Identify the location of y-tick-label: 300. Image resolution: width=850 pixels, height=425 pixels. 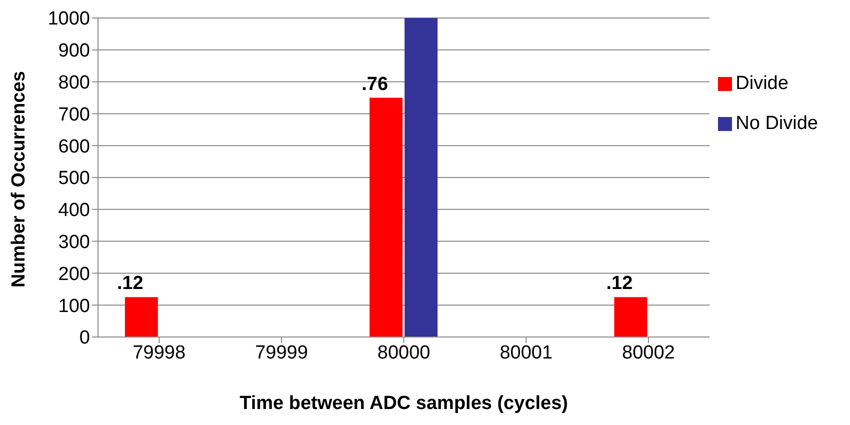
(74, 243).